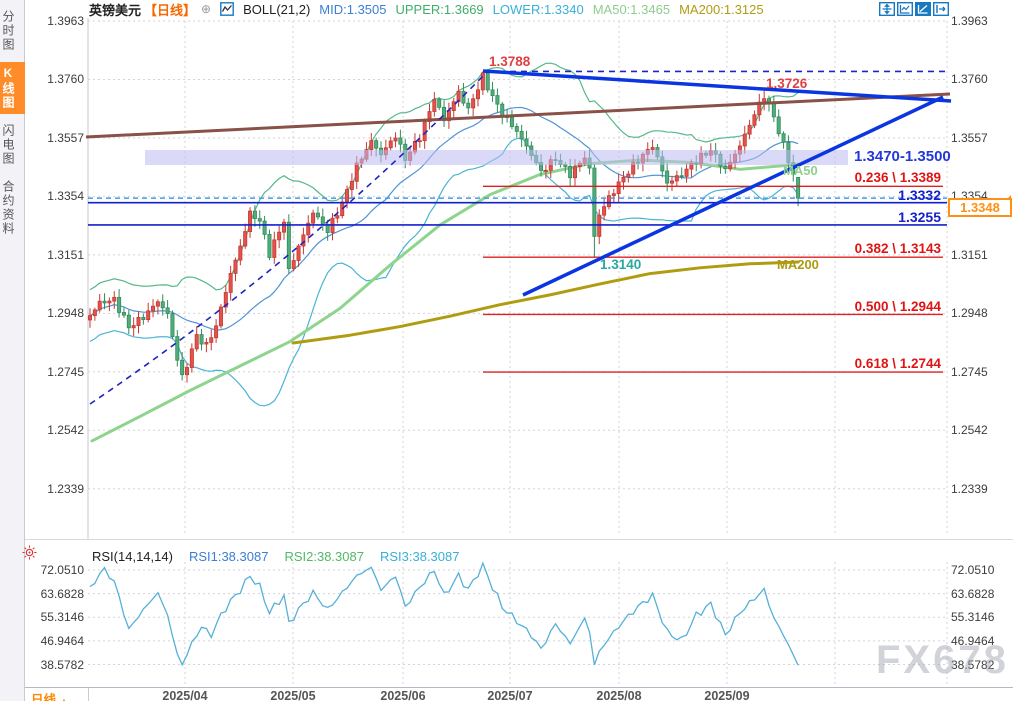  What do you see at coordinates (631, 9) in the screenshot?
I see `ma50-value: MA50:1.3465` at bounding box center [631, 9].